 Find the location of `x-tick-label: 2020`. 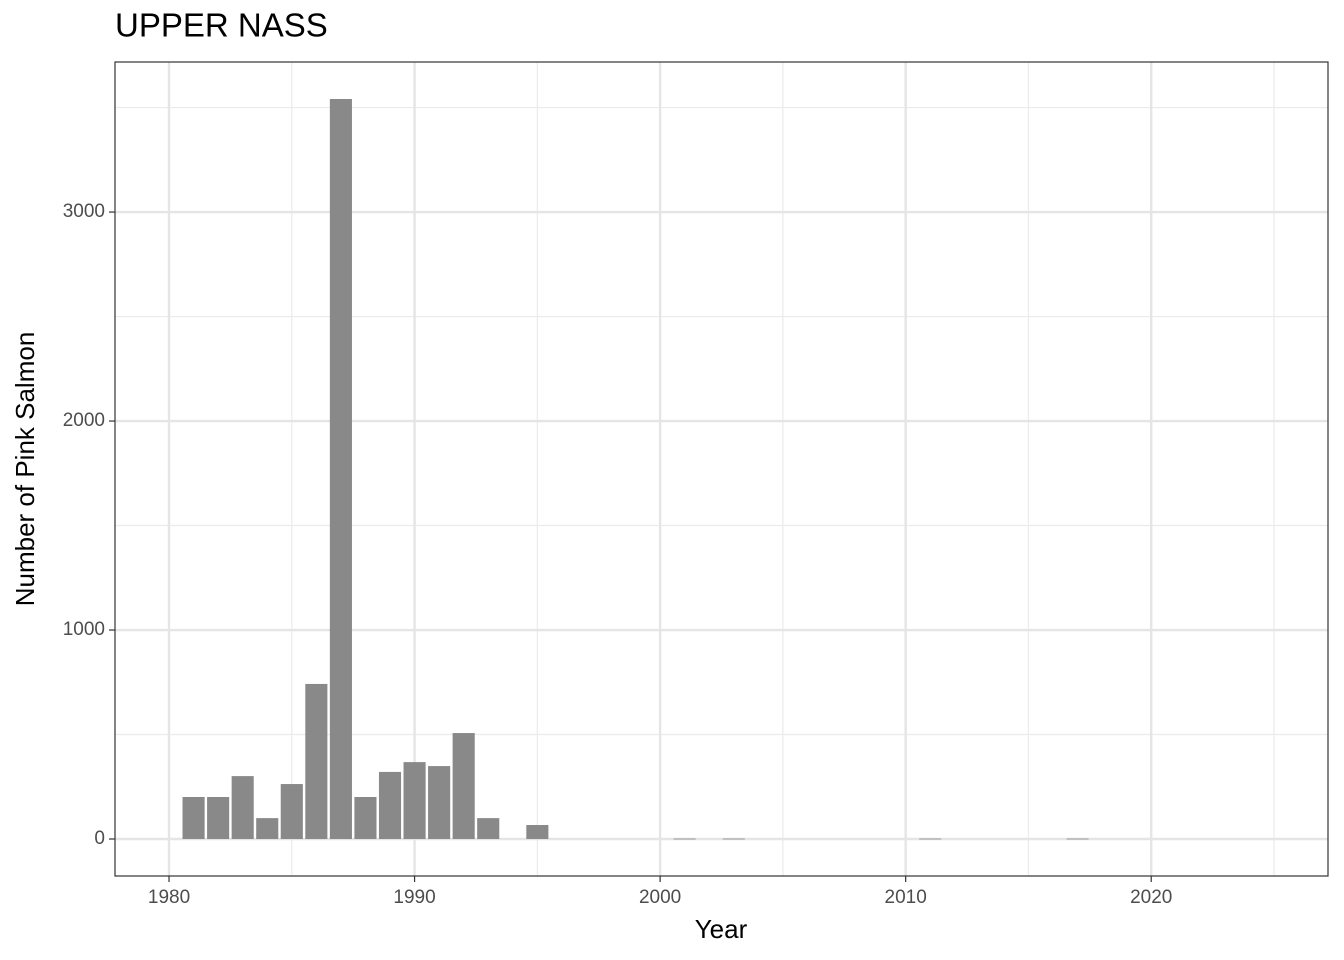

x-tick-label: 2020 is located at coordinates (1151, 897).